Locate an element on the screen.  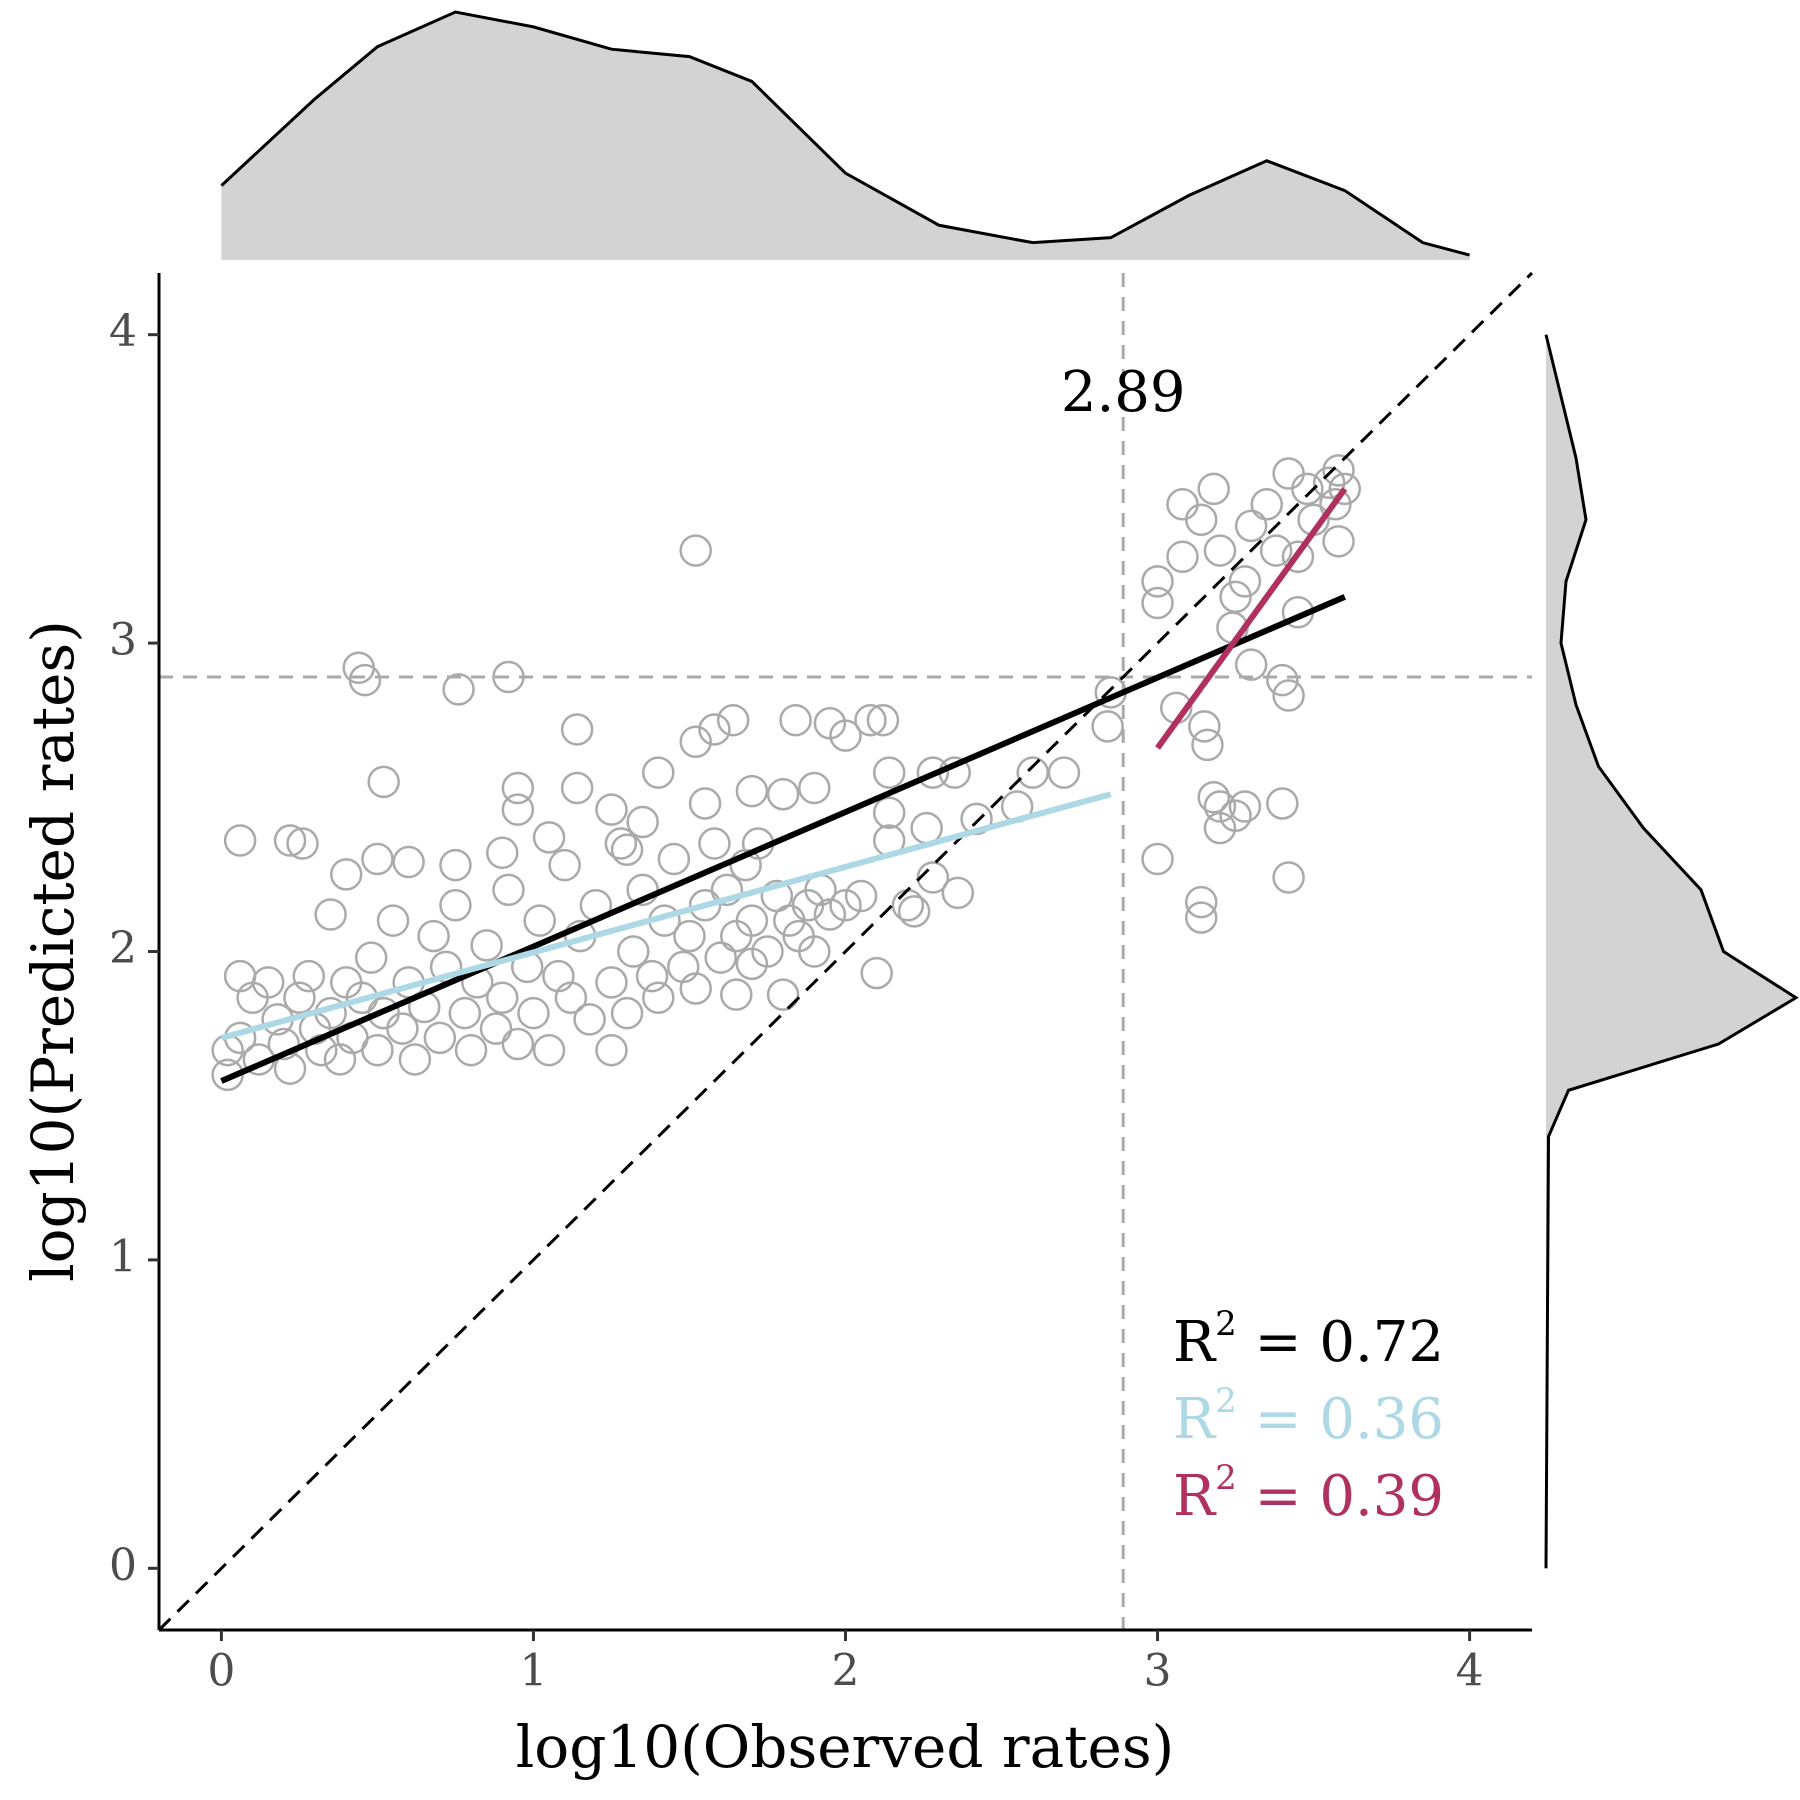
x-tick-label: 1 is located at coordinates (533, 1671).